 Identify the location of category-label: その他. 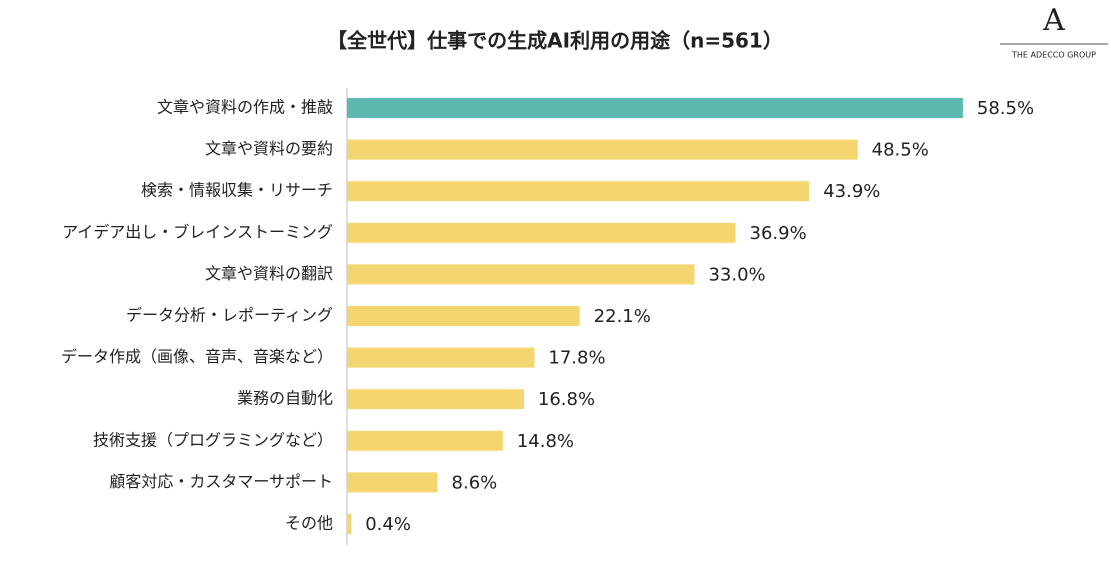
(309, 523).